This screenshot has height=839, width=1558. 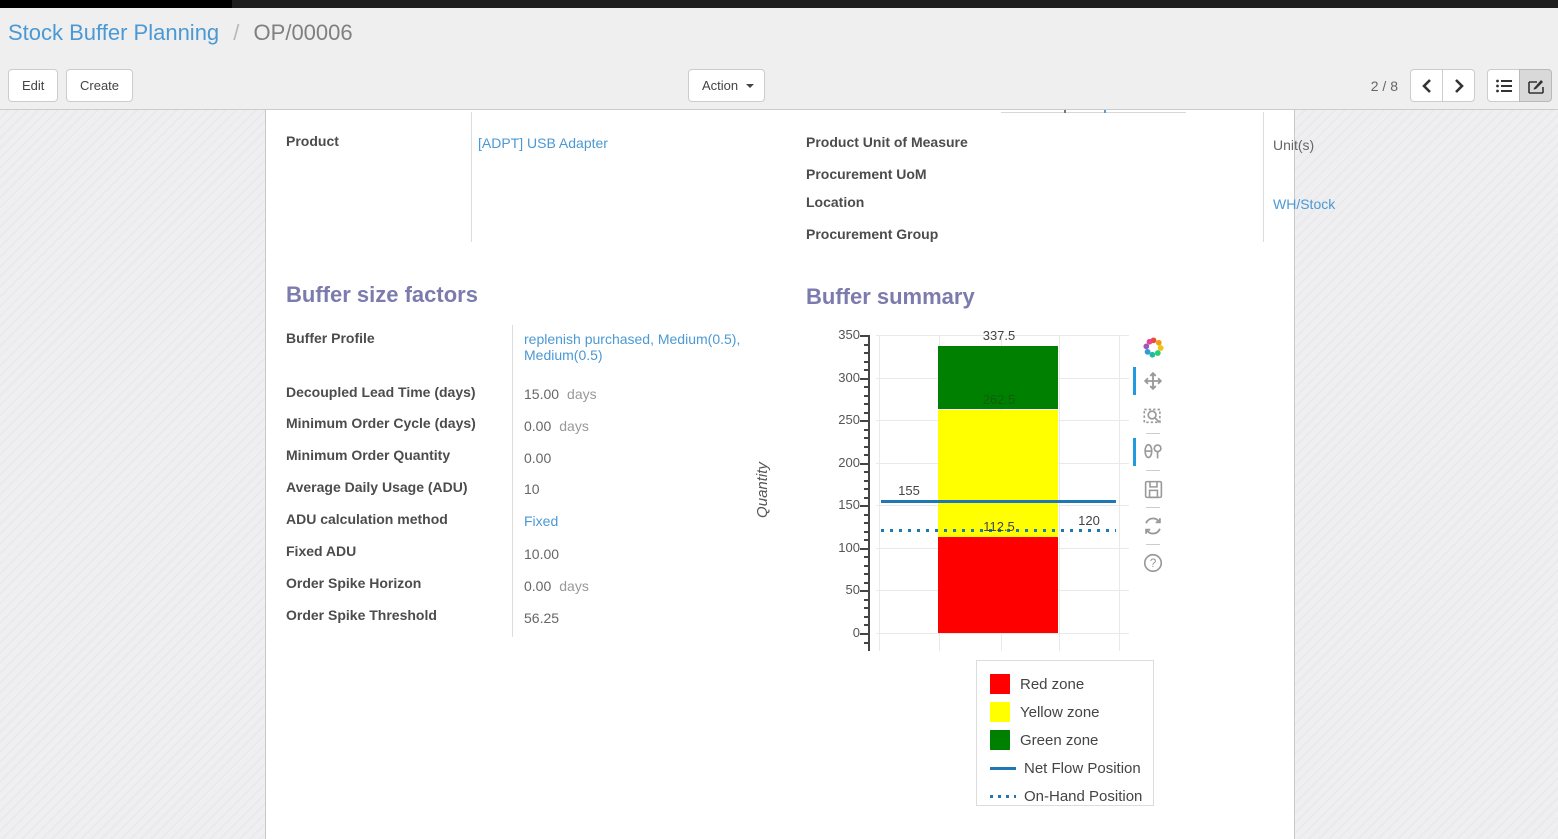 I want to click on field-value-product: [ADPT] USB Adapter, so click(x=543, y=143).